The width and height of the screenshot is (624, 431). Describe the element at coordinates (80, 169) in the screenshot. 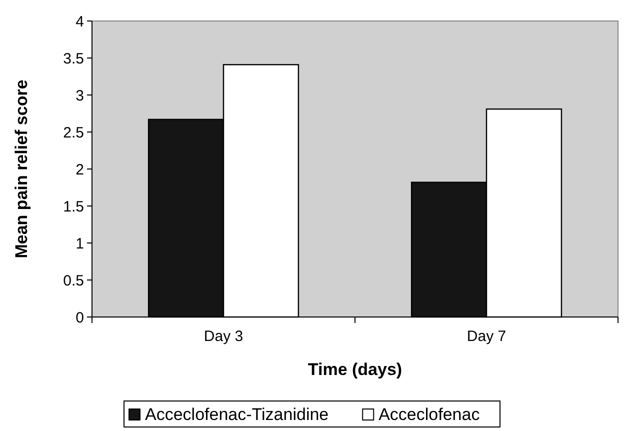

I see `y-tick-label: 2` at that location.